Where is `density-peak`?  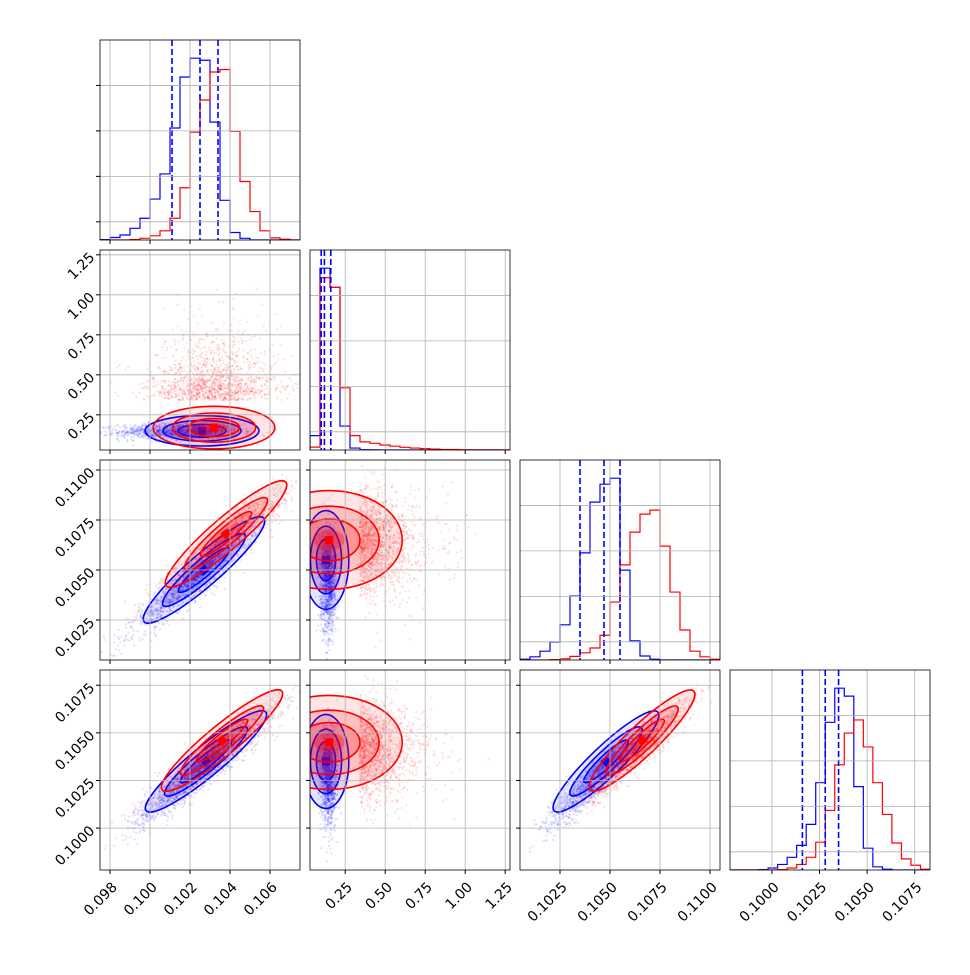
density-peak is located at coordinates (214, 428).